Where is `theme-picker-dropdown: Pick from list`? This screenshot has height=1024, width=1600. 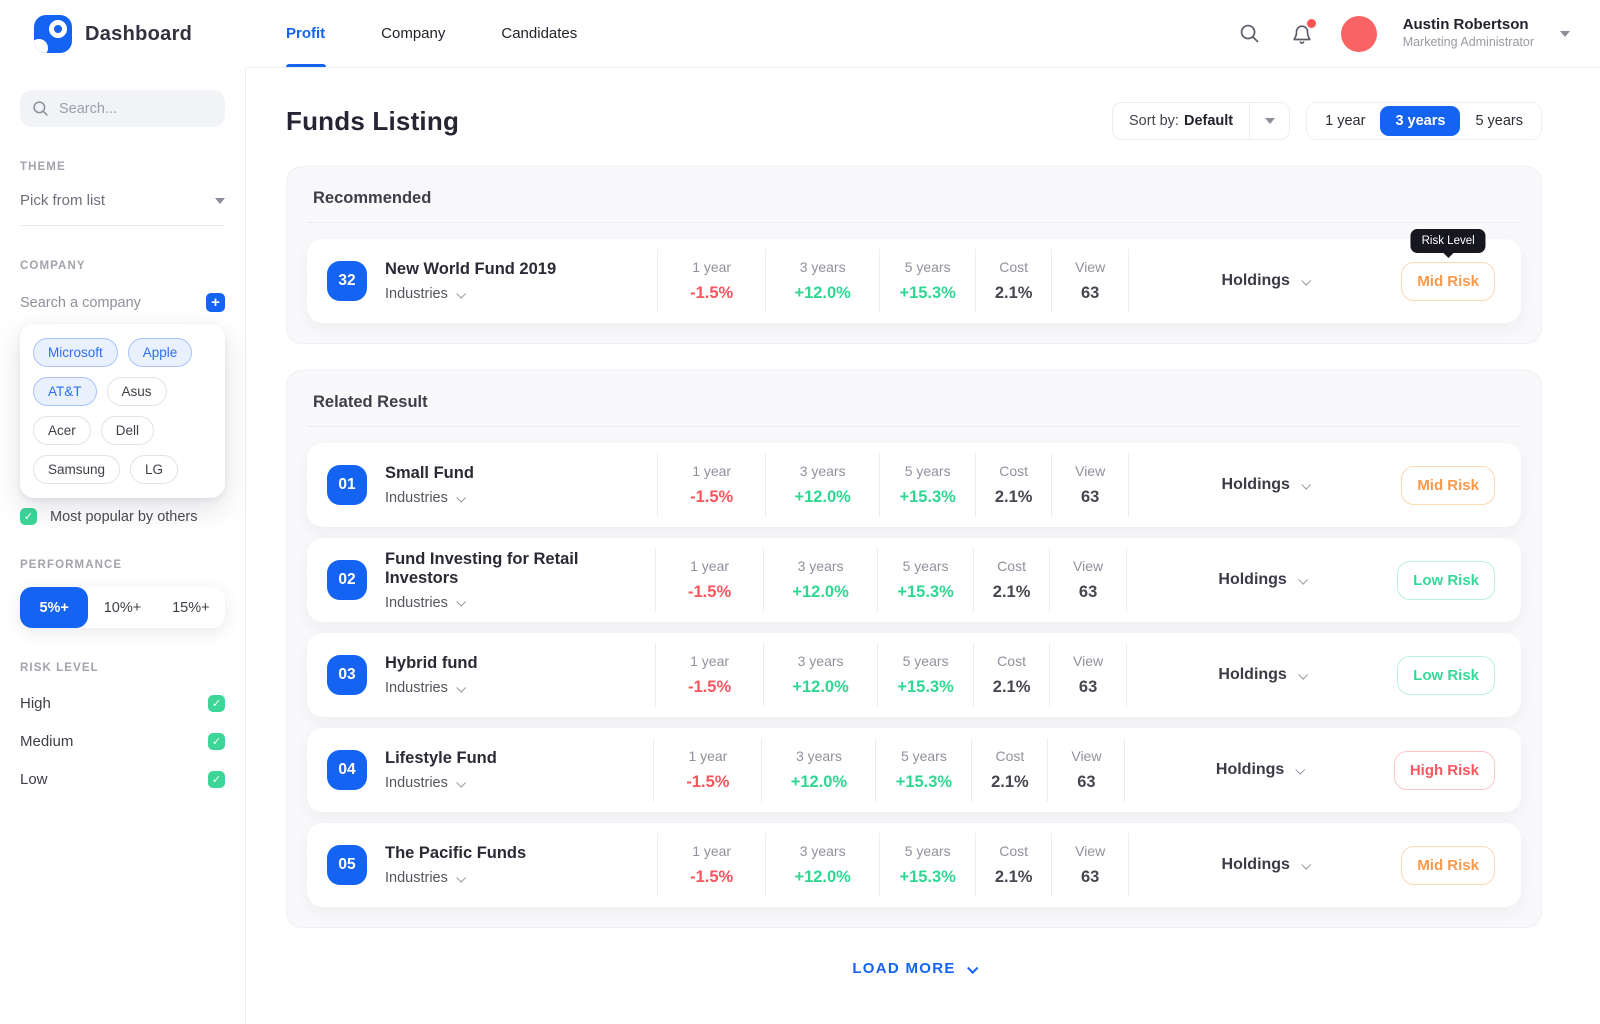 theme-picker-dropdown: Pick from list is located at coordinates (122, 209).